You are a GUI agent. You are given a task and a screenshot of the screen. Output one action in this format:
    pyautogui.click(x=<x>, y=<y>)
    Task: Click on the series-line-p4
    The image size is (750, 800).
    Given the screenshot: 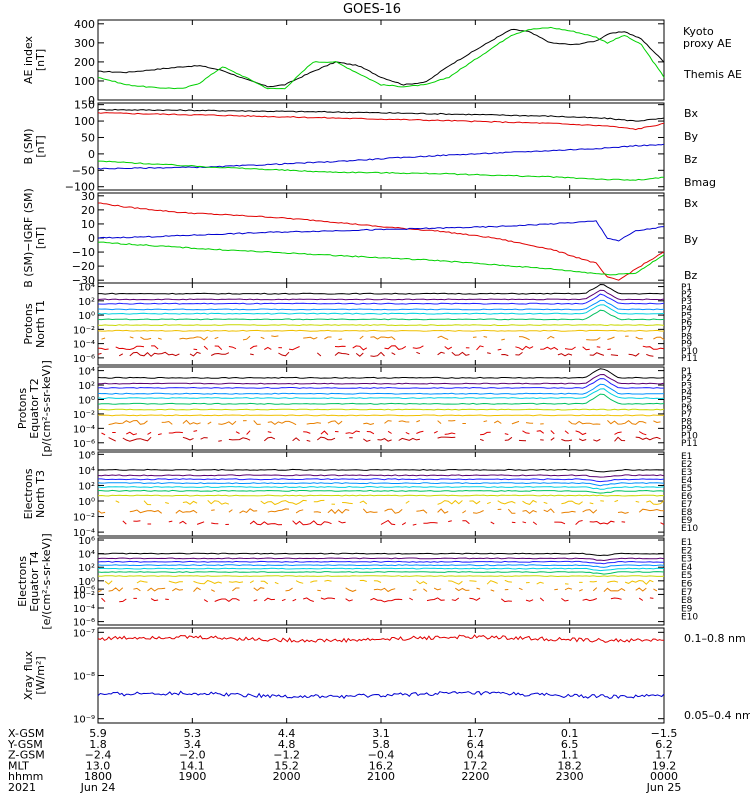 What is the action you would take?
    pyautogui.click(x=381, y=389)
    